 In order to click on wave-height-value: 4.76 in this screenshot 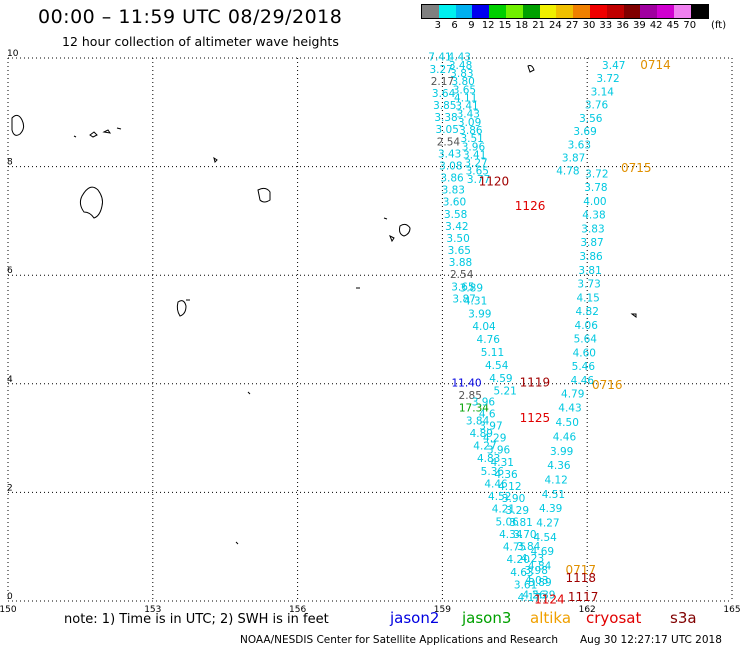, I will do `click(489, 340)`.